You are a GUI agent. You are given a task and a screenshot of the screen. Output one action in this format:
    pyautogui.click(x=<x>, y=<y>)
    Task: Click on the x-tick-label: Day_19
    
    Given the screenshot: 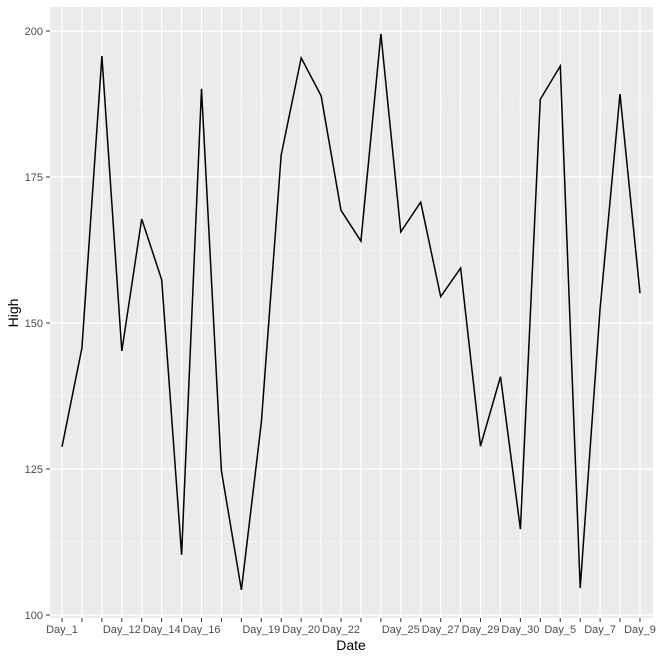 What is the action you would take?
    pyautogui.click(x=261, y=630)
    